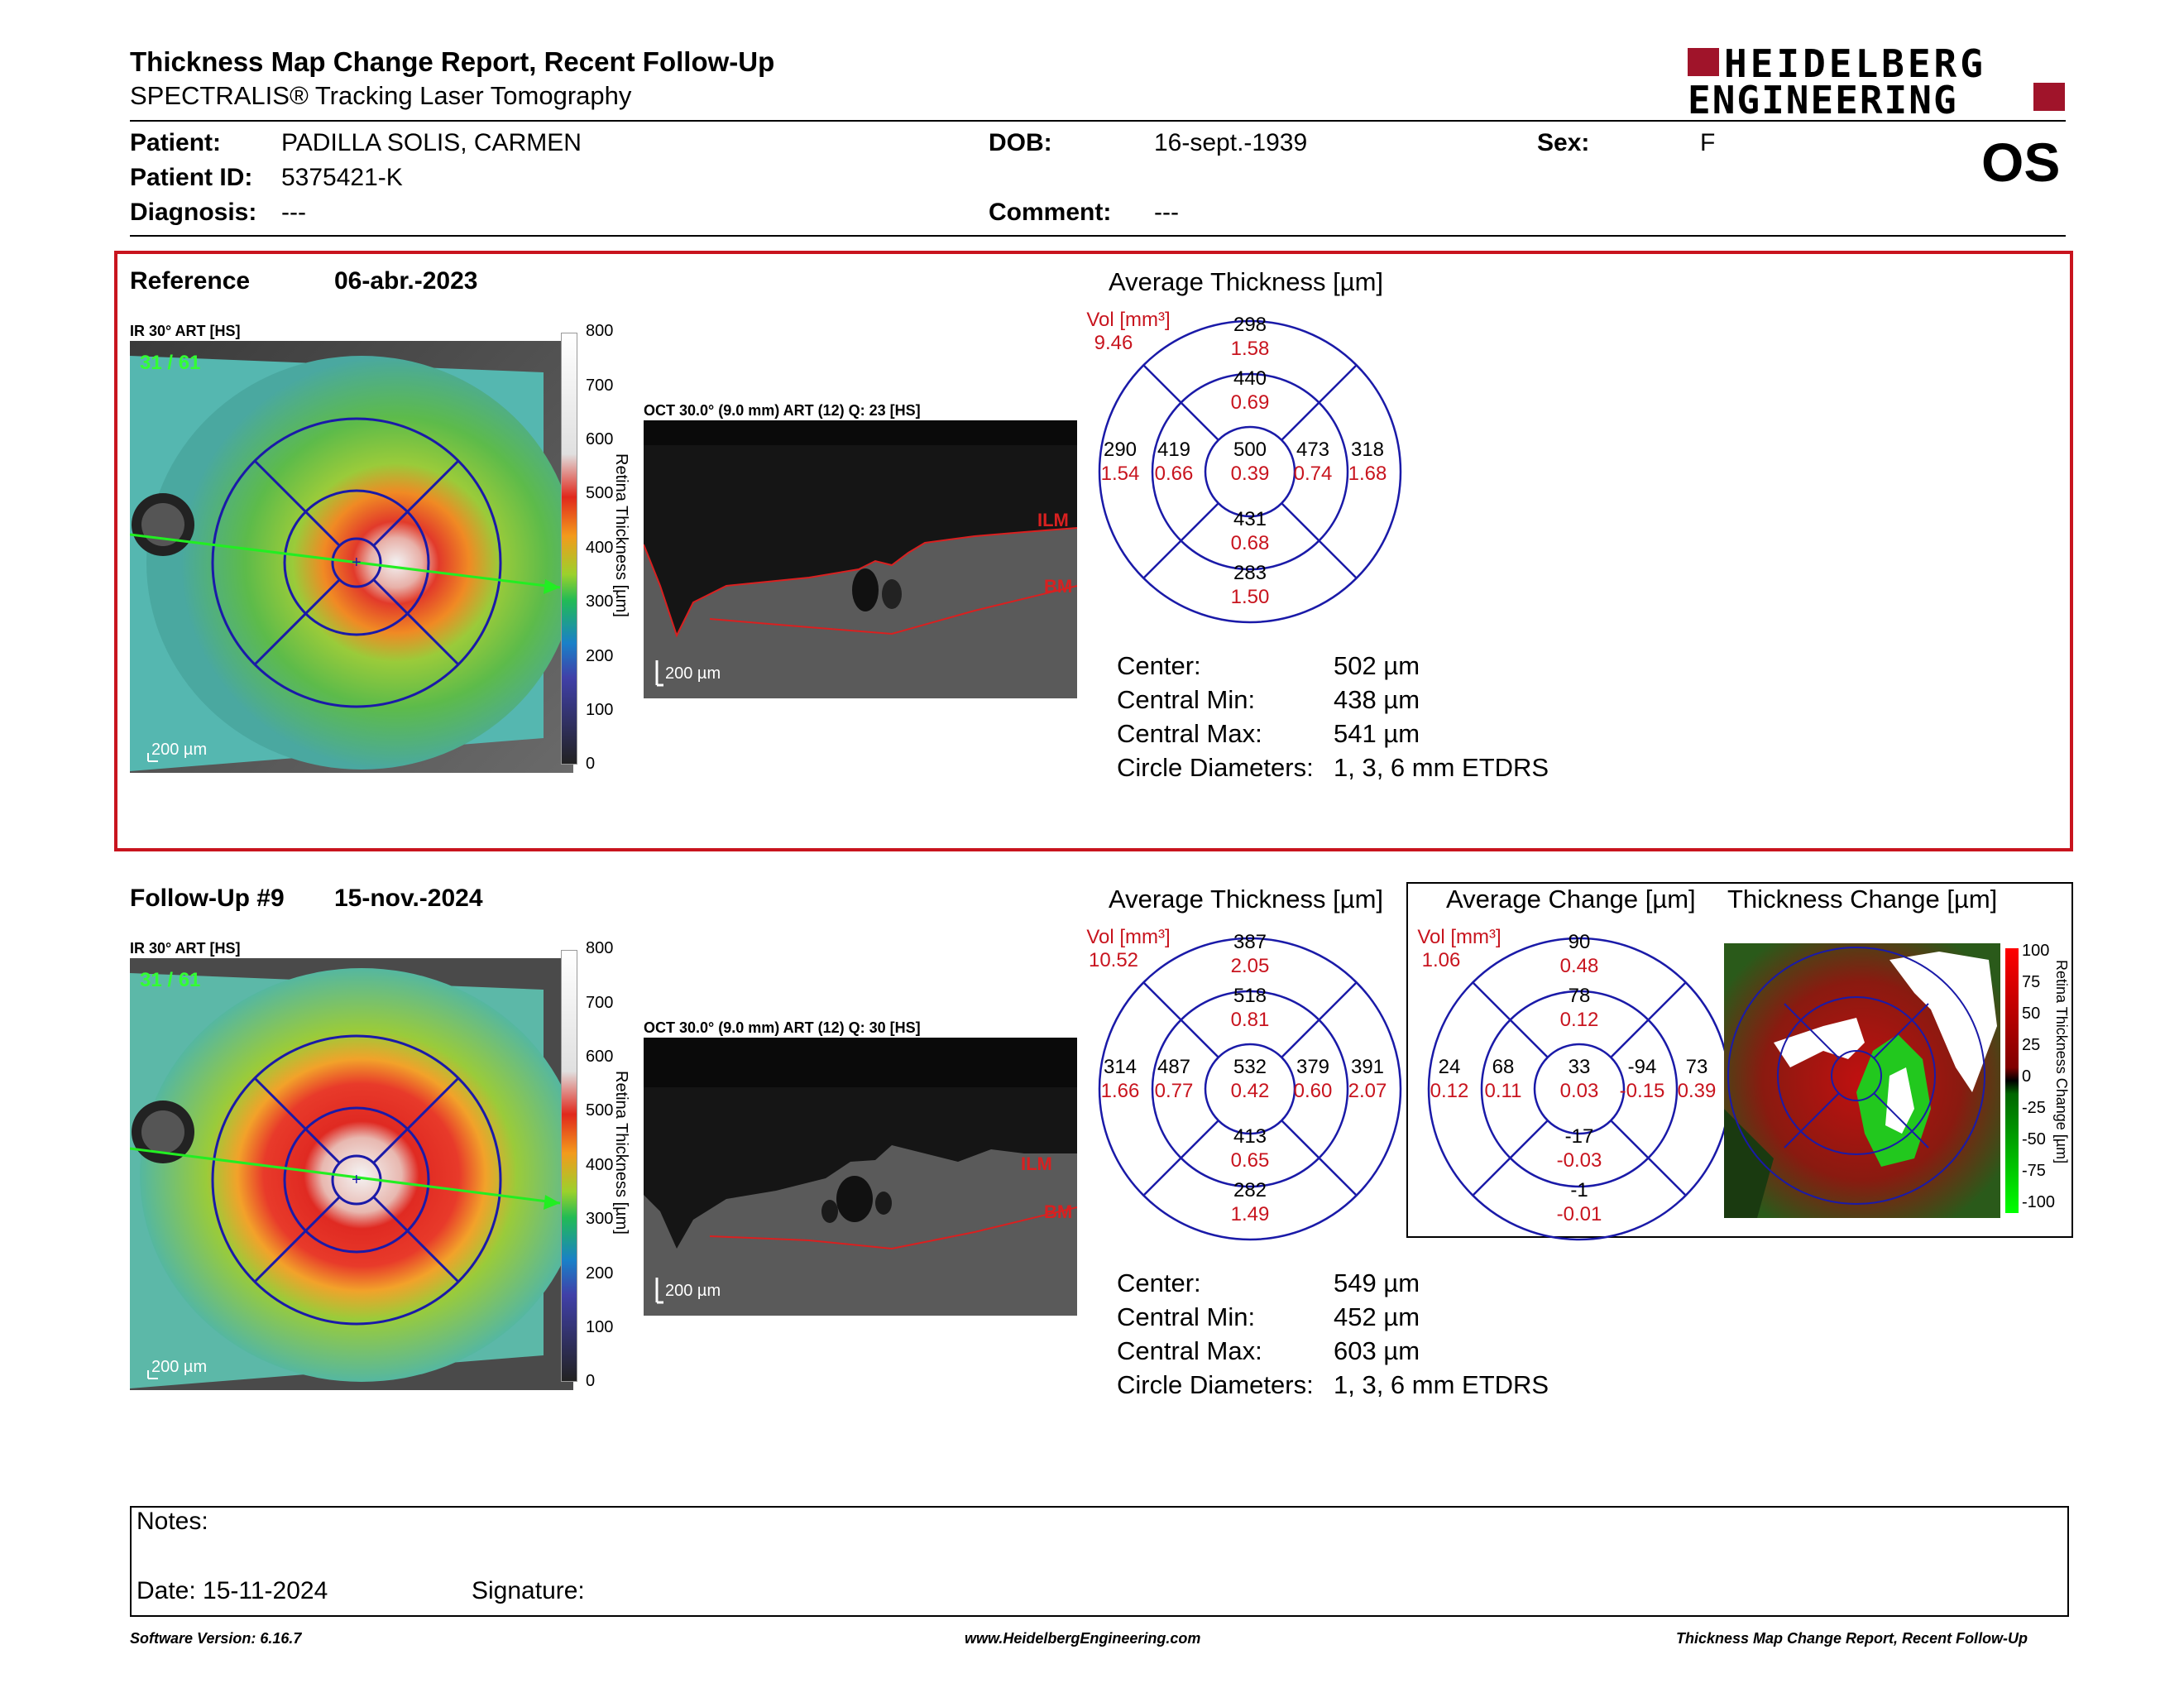 Image resolution: width=2184 pixels, height=1688 pixels. I want to click on signature-label: Signature:, so click(528, 1590).